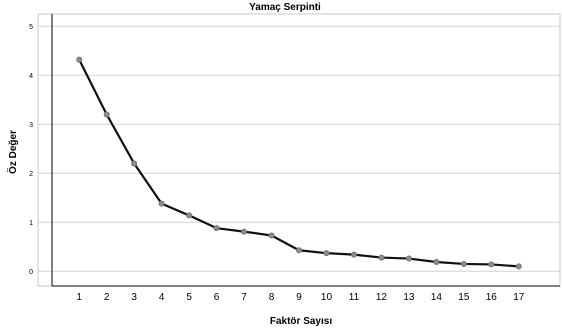 This screenshot has width=562, height=331. I want to click on chart-title: Yamaç Serpinti, so click(285, 7).